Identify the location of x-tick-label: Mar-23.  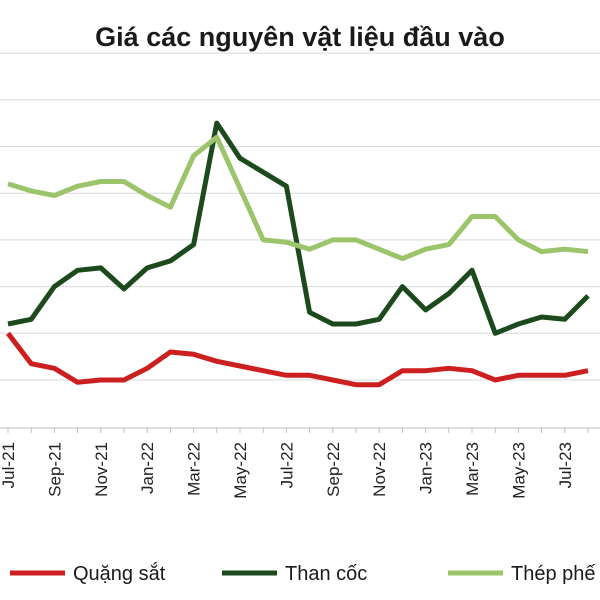
(472, 469).